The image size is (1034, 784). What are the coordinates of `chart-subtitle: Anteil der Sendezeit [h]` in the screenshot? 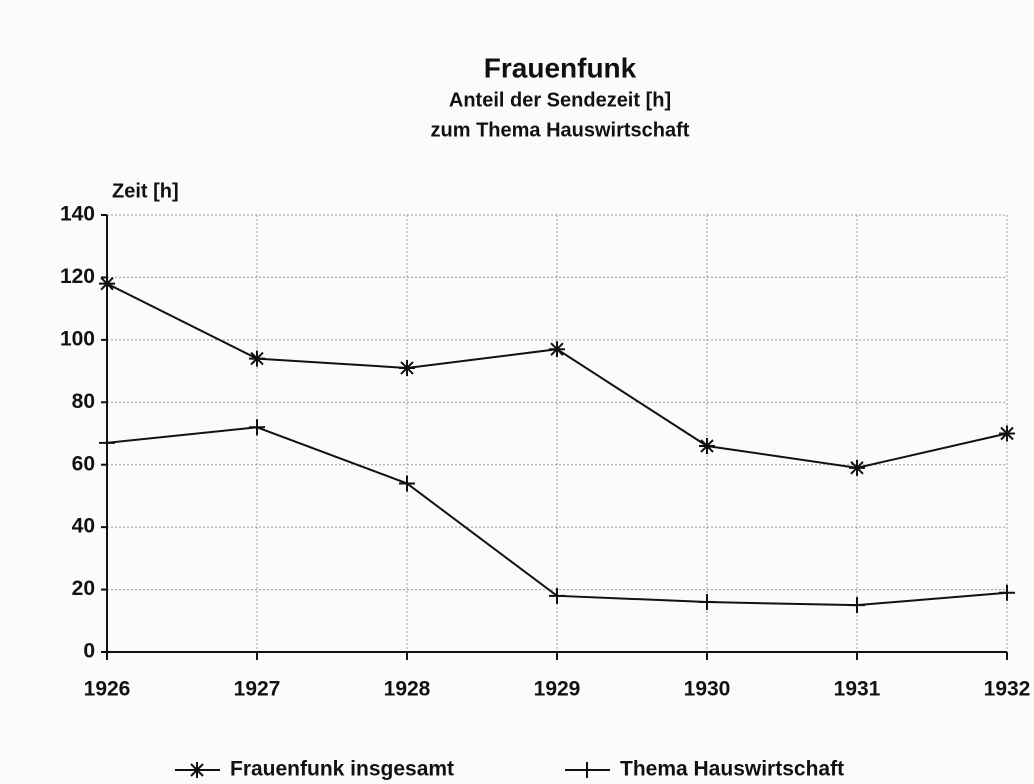 It's located at (560, 100).